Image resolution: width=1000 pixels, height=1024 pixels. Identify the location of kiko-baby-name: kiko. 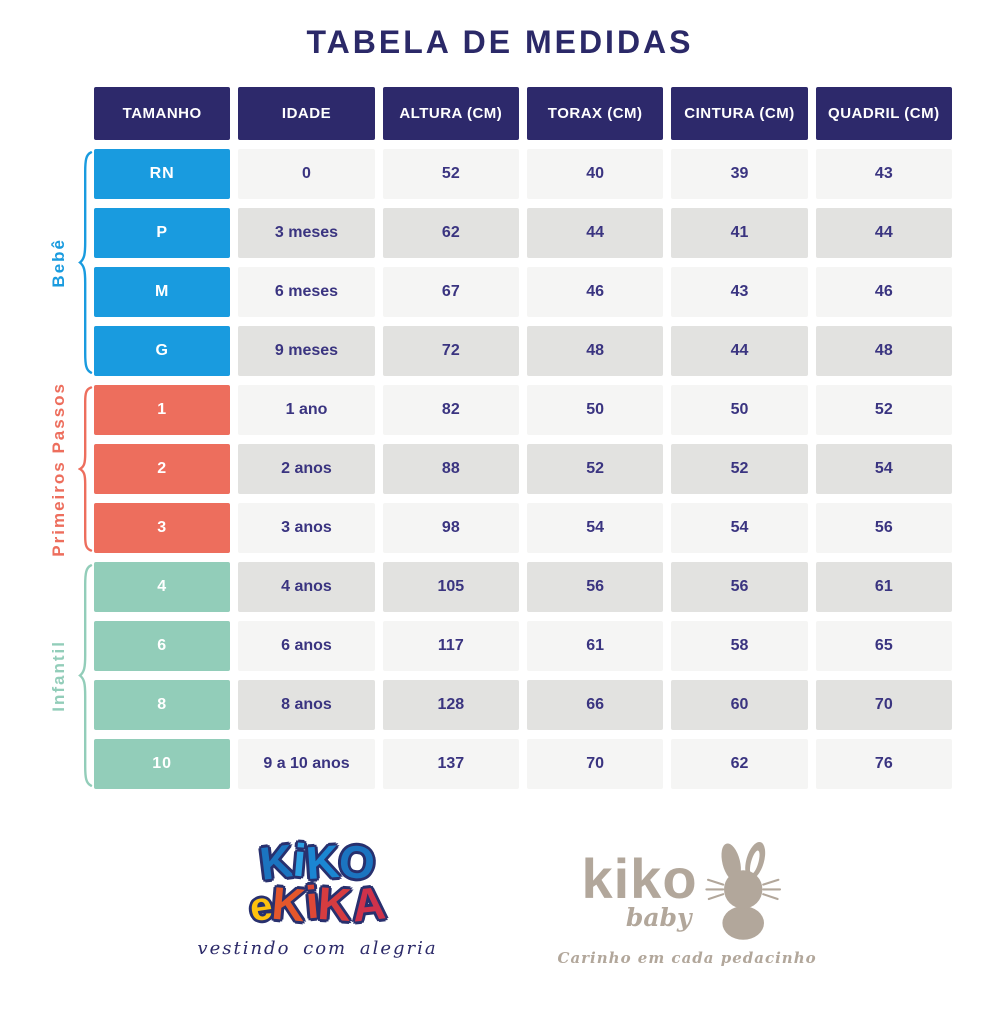
(639, 878).